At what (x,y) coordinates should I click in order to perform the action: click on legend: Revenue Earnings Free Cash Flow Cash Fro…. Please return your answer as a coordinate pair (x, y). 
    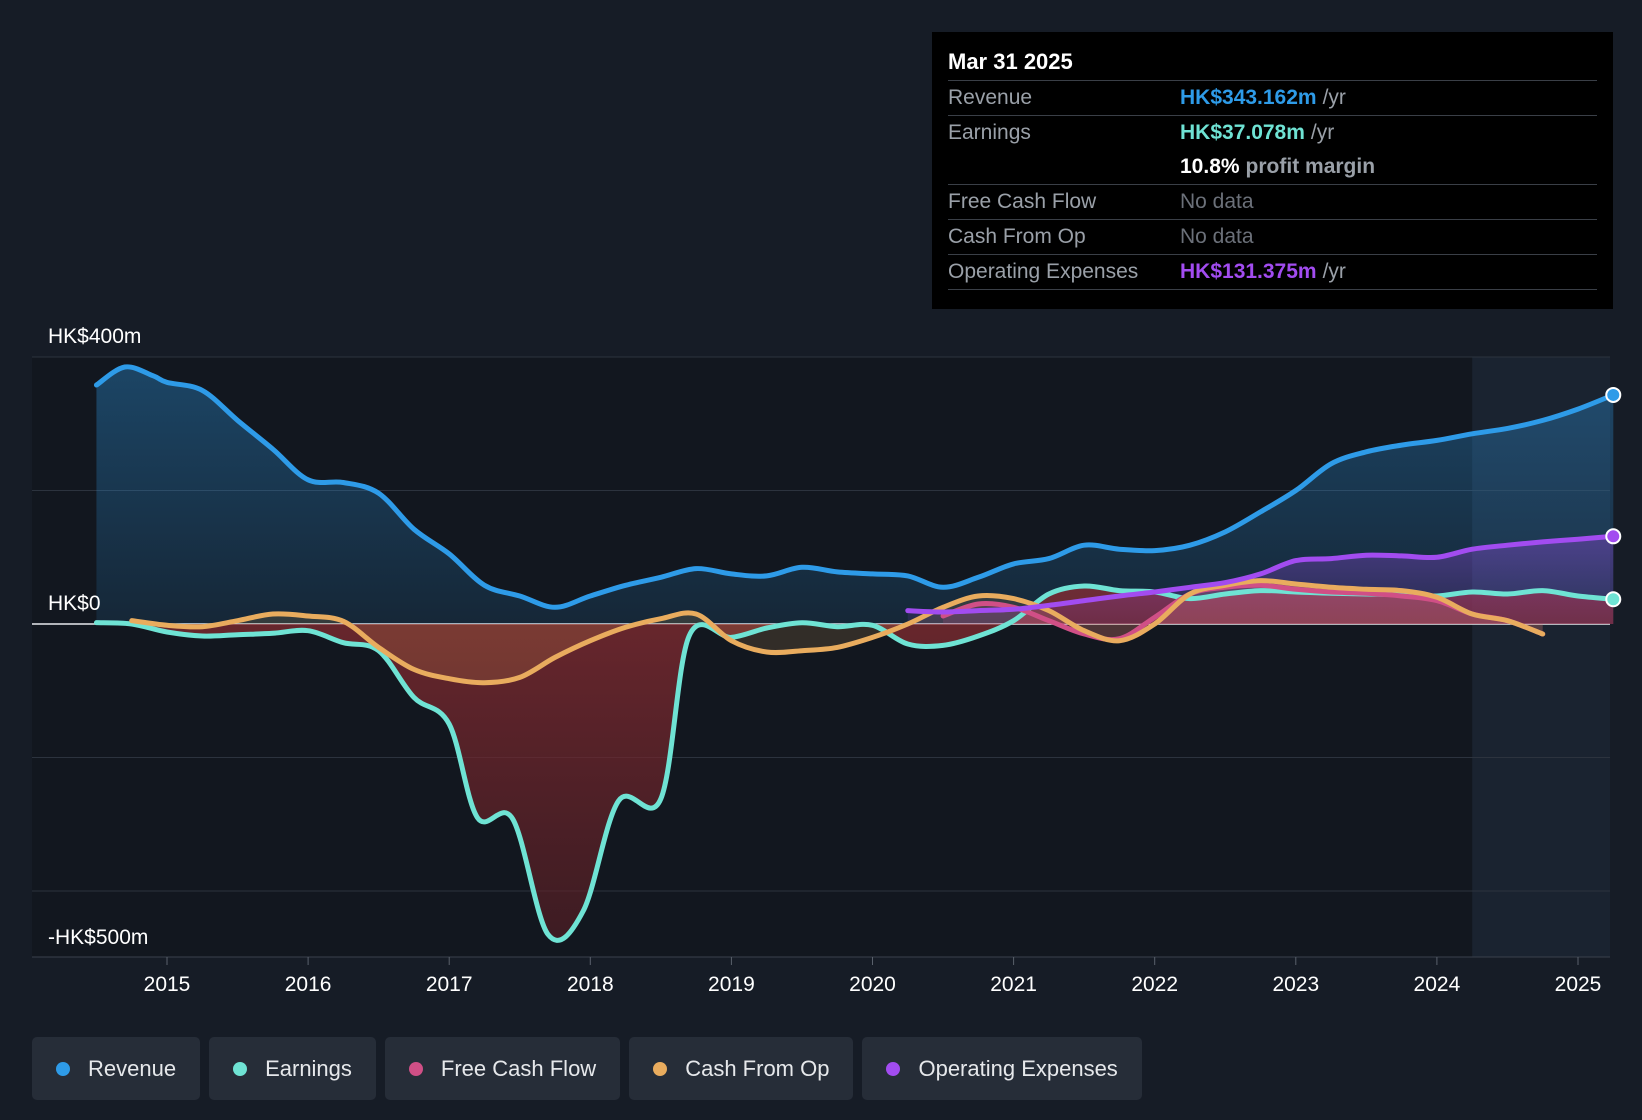
    Looking at the image, I should click on (587, 1068).